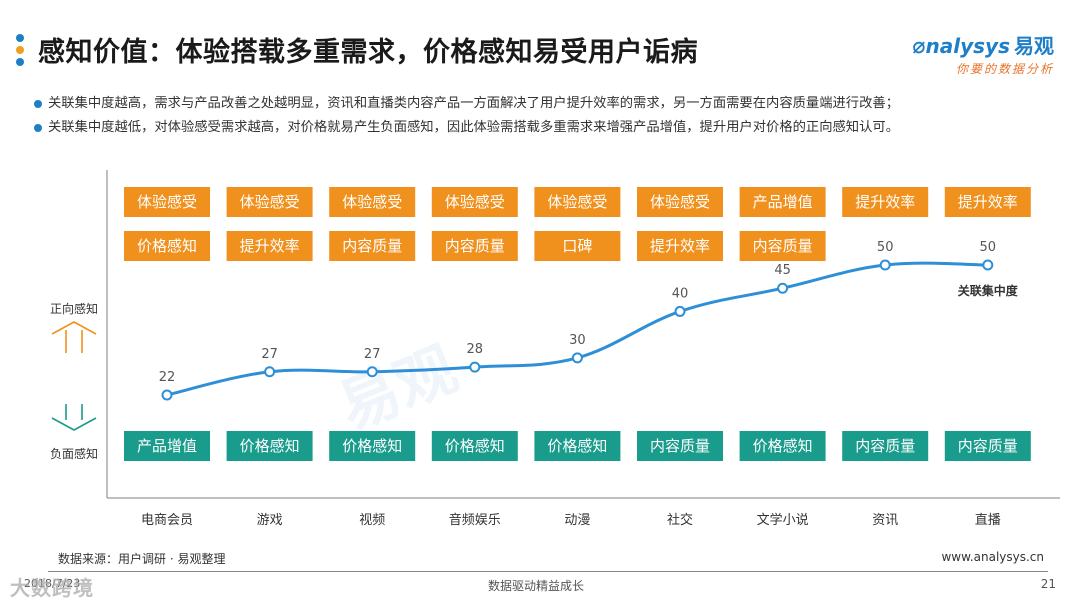  What do you see at coordinates (74, 453) in the screenshot?
I see `negative-perception-label: 负面感知` at bounding box center [74, 453].